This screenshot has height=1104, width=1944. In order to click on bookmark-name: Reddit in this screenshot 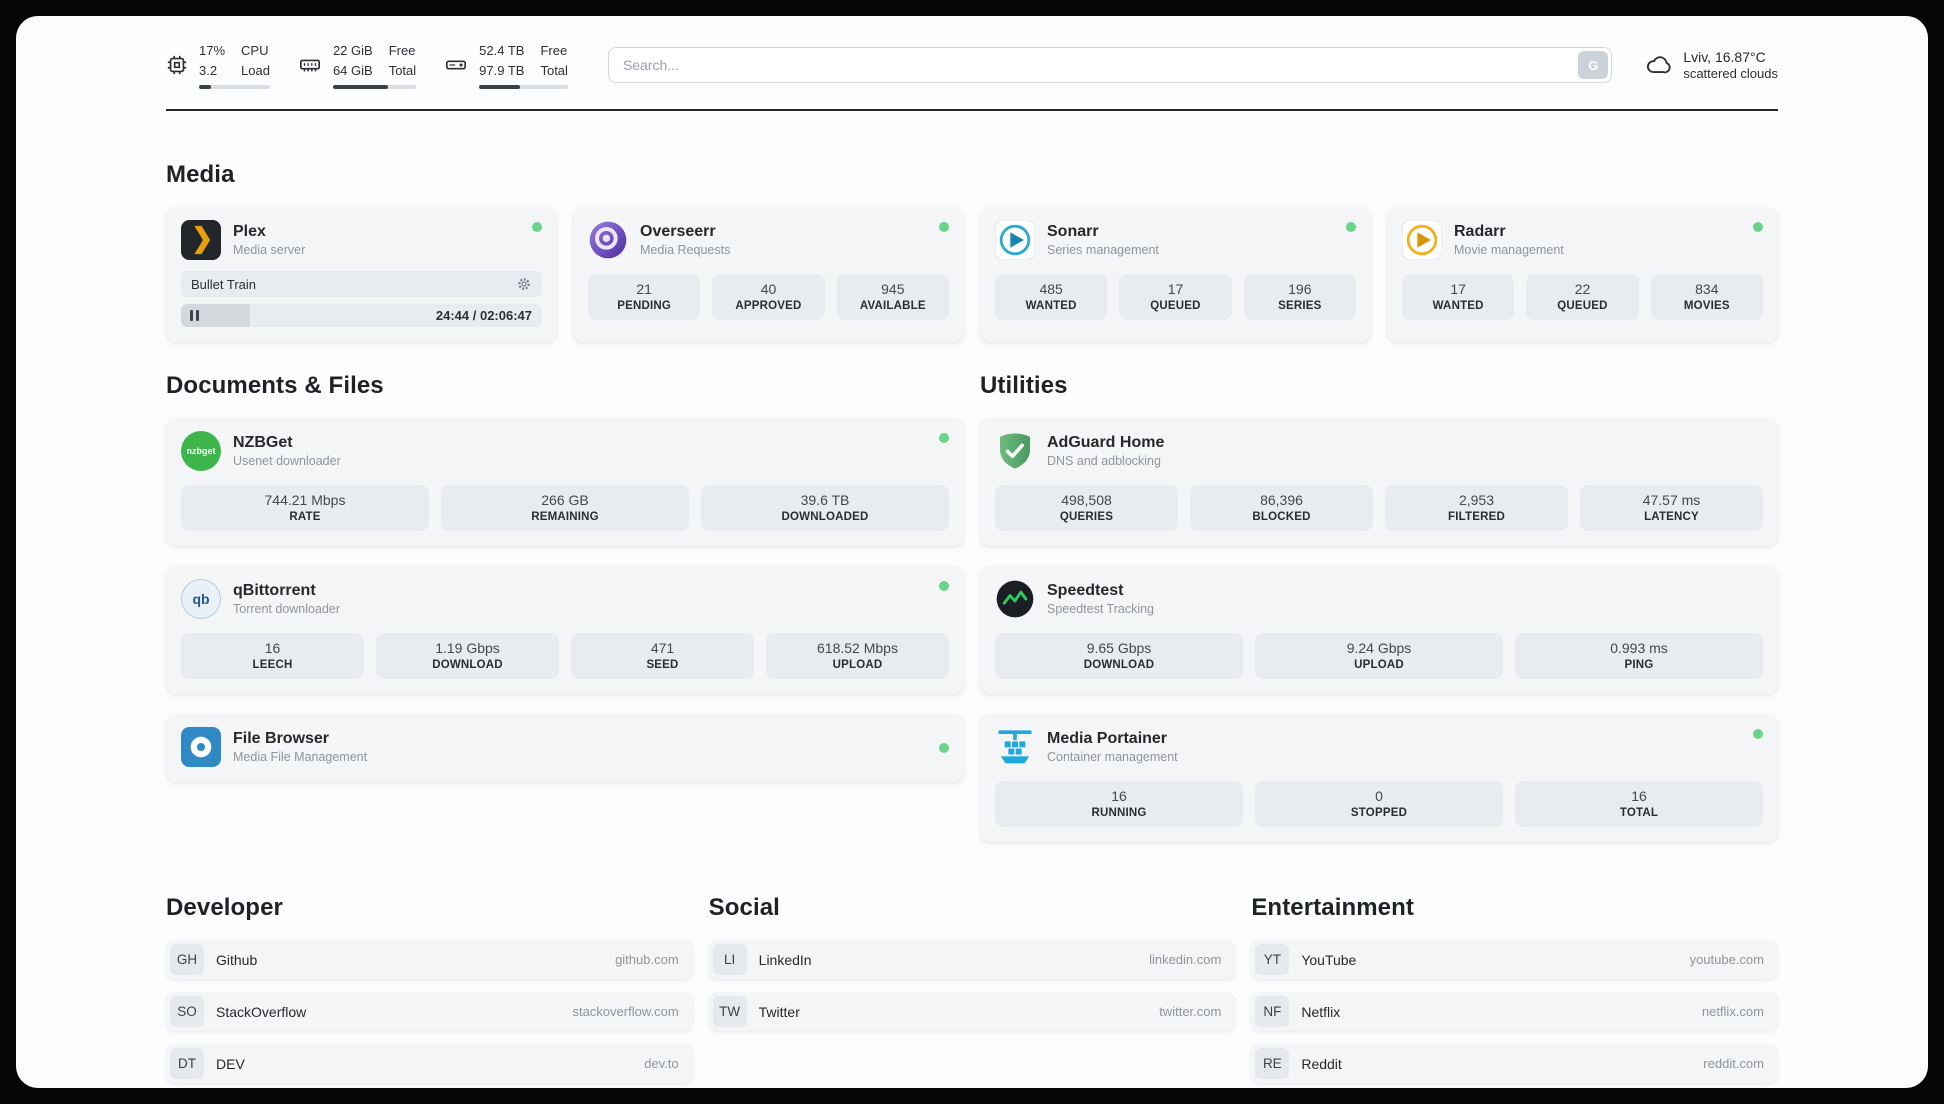, I will do `click(1321, 1063)`.